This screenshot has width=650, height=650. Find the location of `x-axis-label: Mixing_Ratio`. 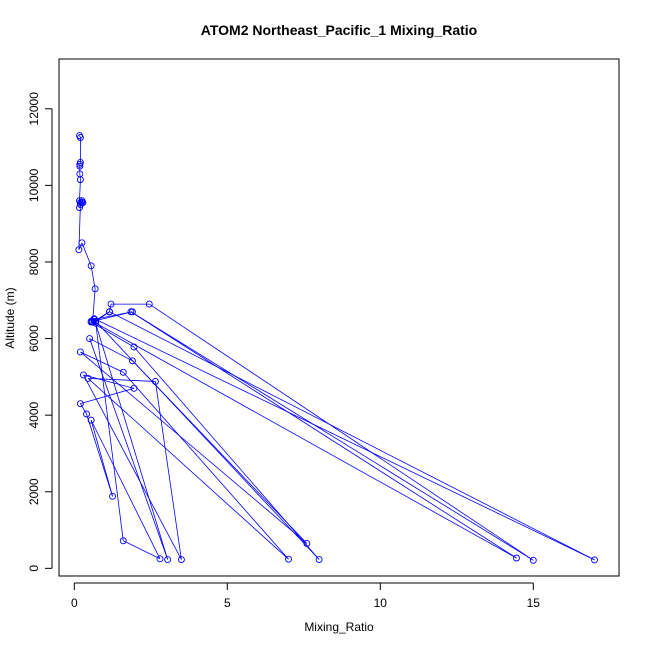

x-axis-label: Mixing_Ratio is located at coordinates (339, 627).